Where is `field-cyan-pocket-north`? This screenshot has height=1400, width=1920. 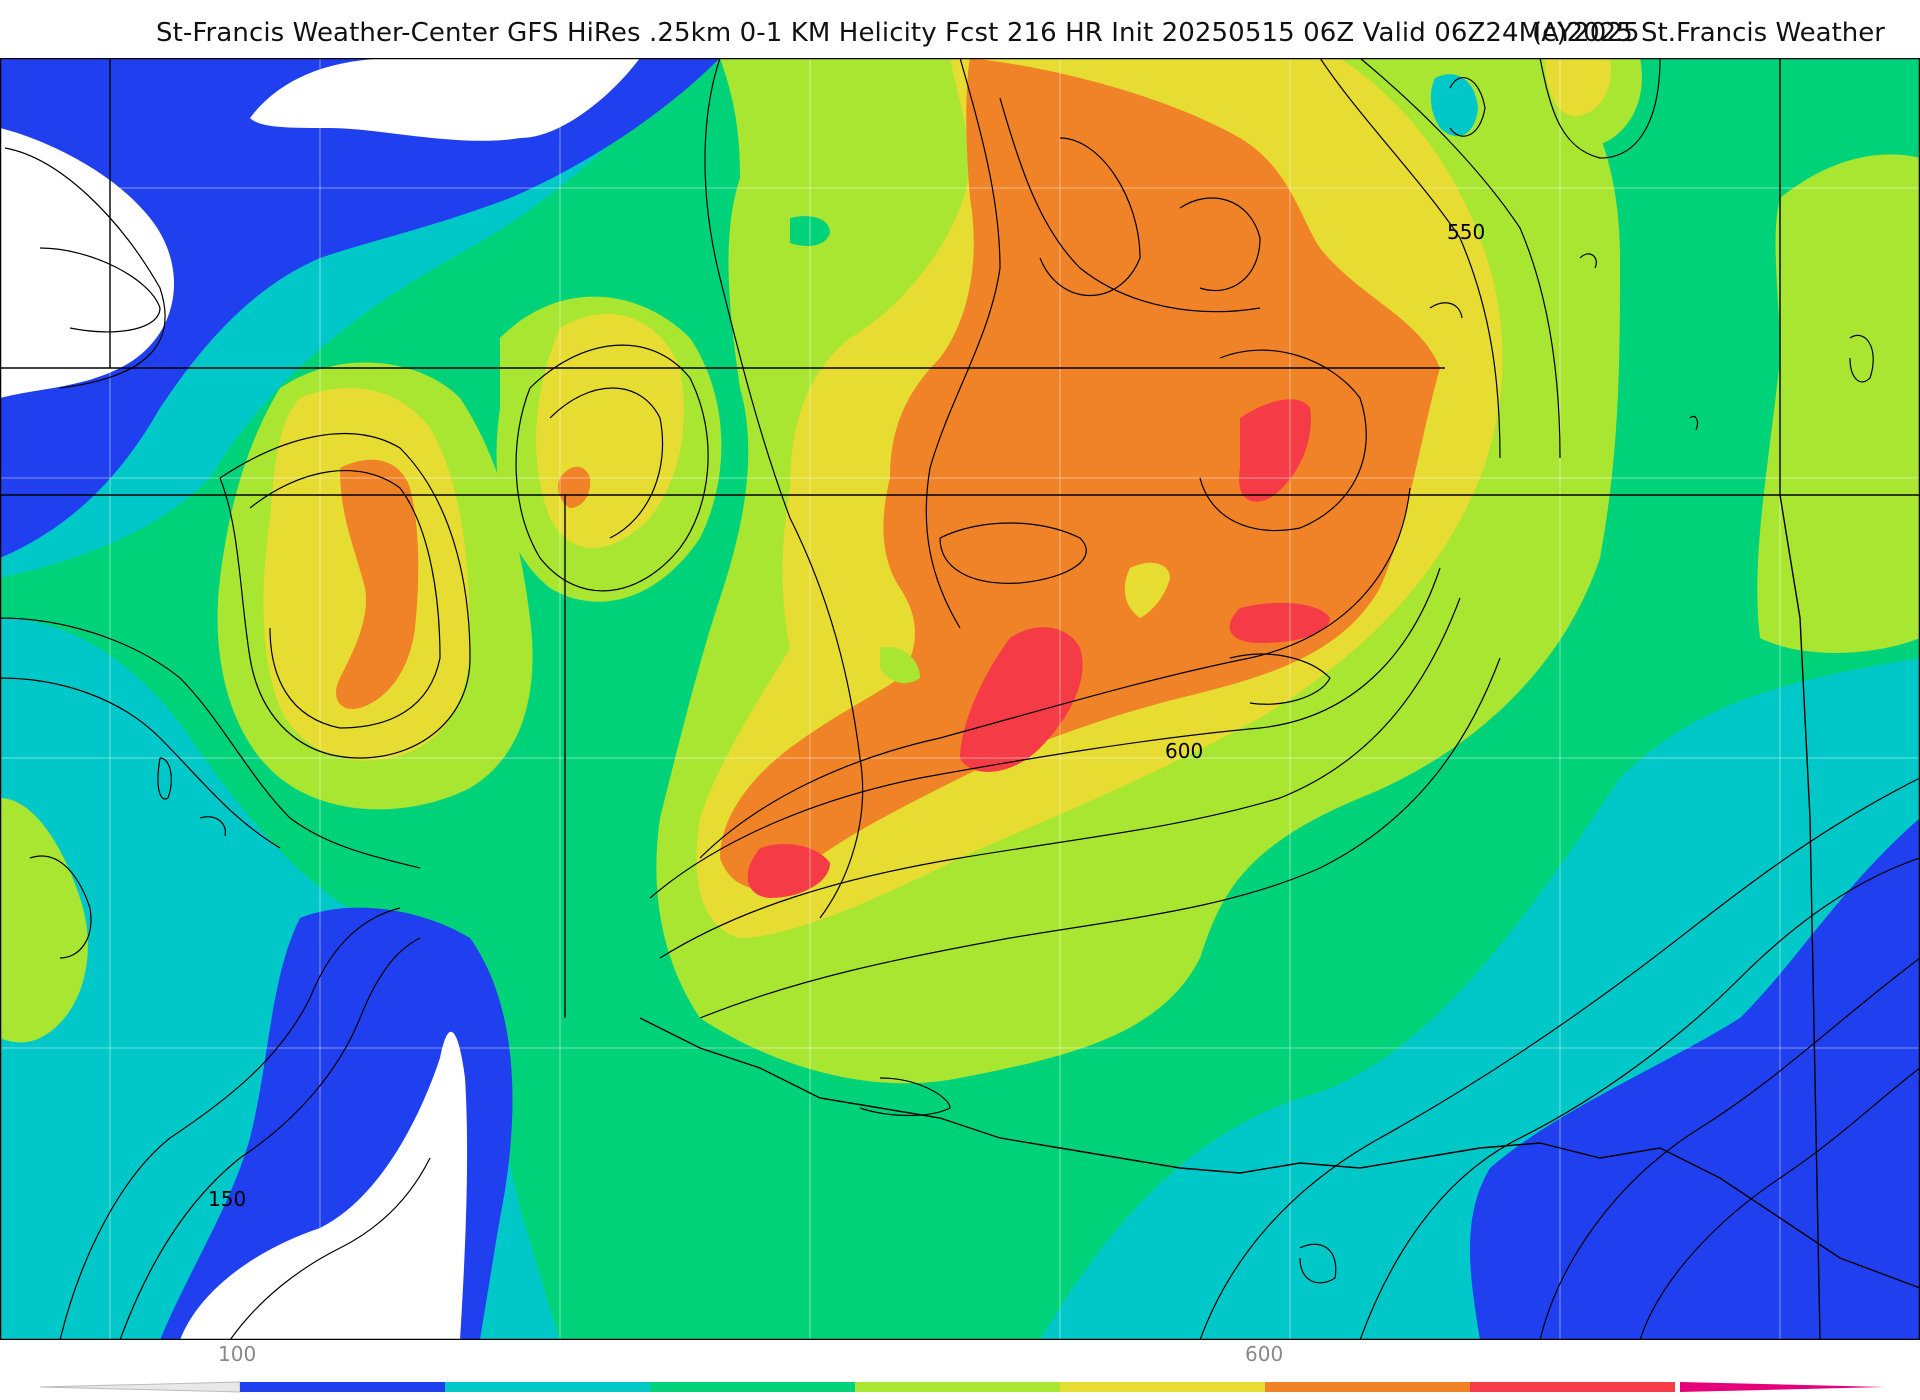 field-cyan-pocket-north is located at coordinates (1454, 105).